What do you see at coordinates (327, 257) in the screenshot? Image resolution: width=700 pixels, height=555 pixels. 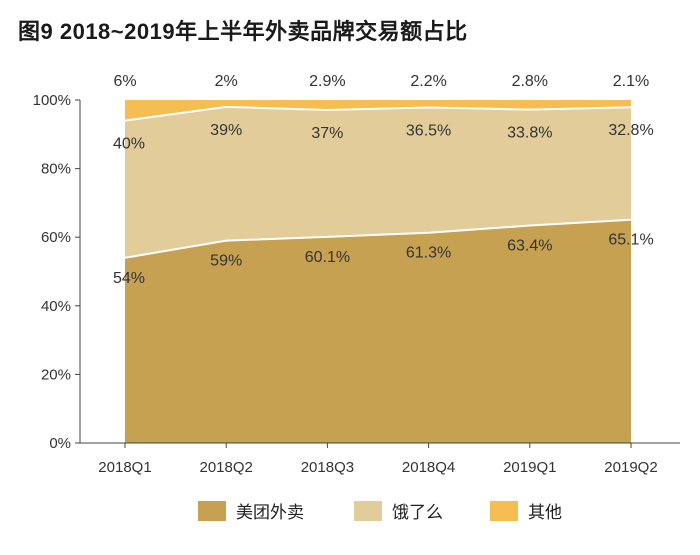 I see `data-label-meituan: 60.1%` at bounding box center [327, 257].